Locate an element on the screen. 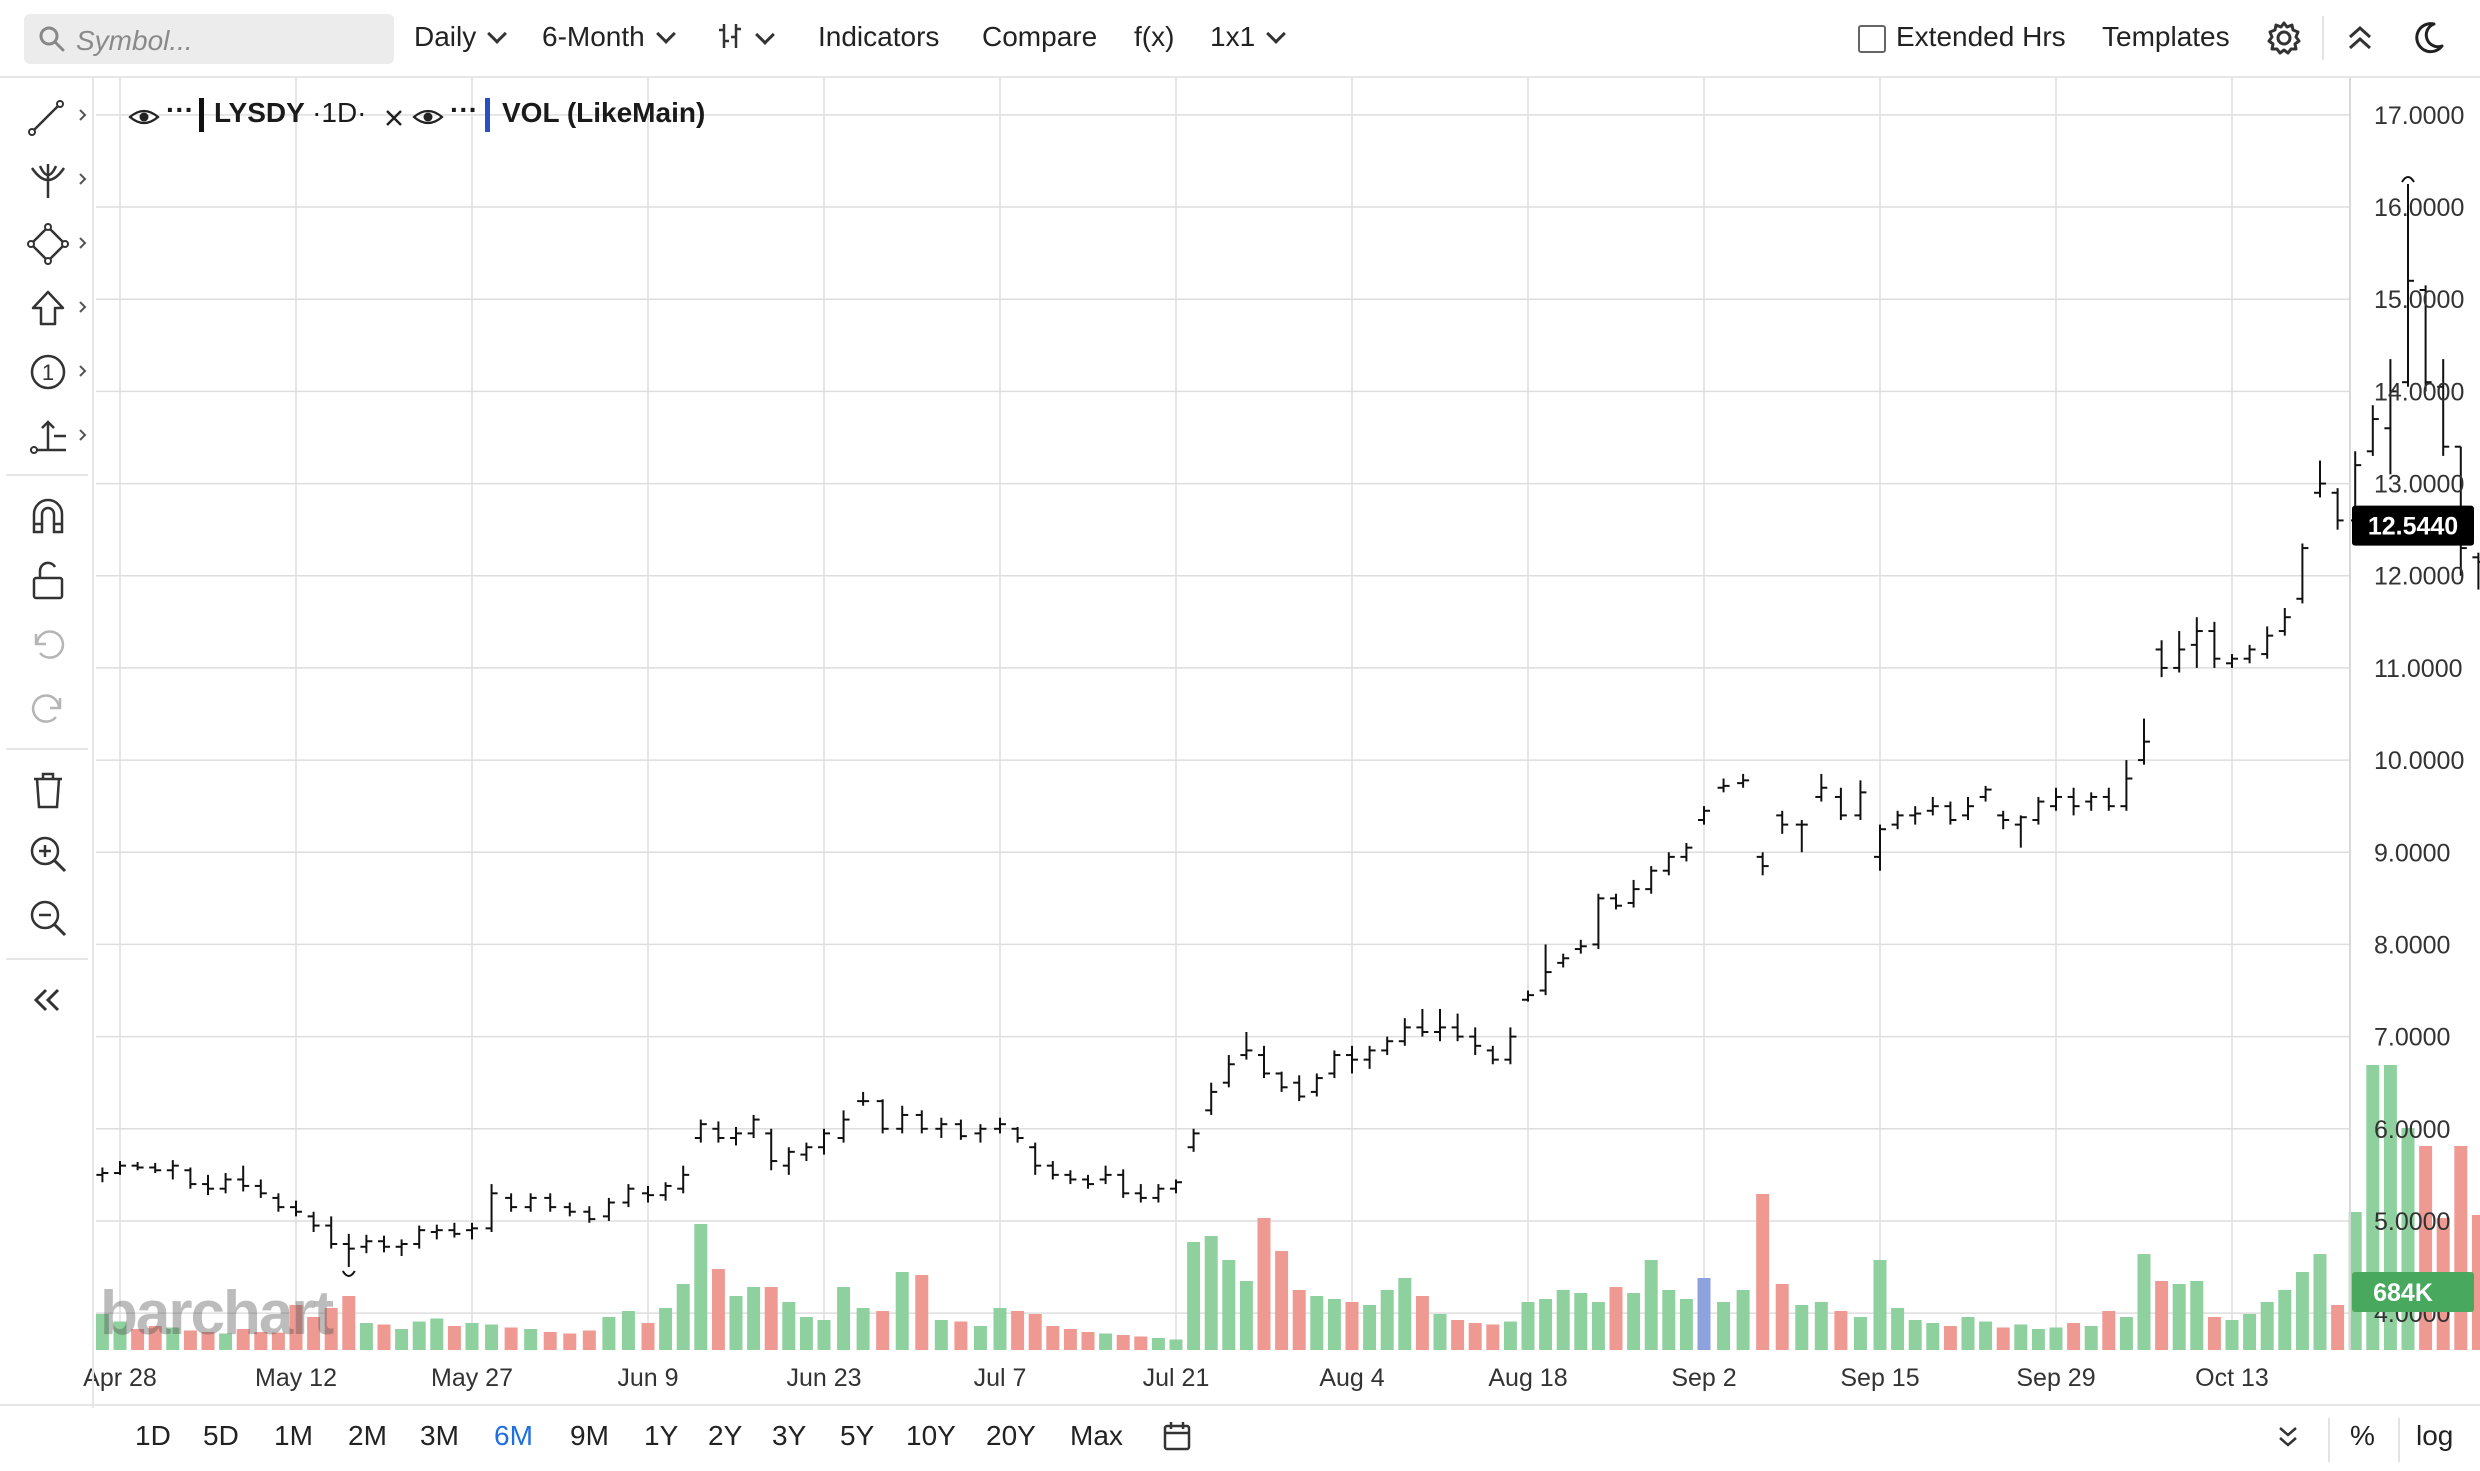  extended-hrs-checkbox is located at coordinates (1872, 39).